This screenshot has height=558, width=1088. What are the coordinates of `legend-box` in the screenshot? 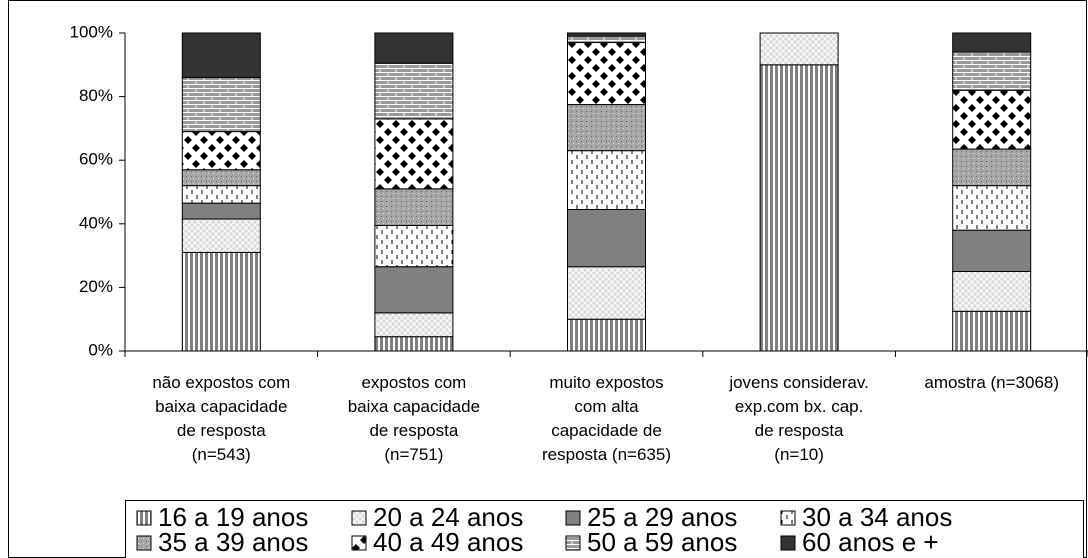 It's located at (604, 529).